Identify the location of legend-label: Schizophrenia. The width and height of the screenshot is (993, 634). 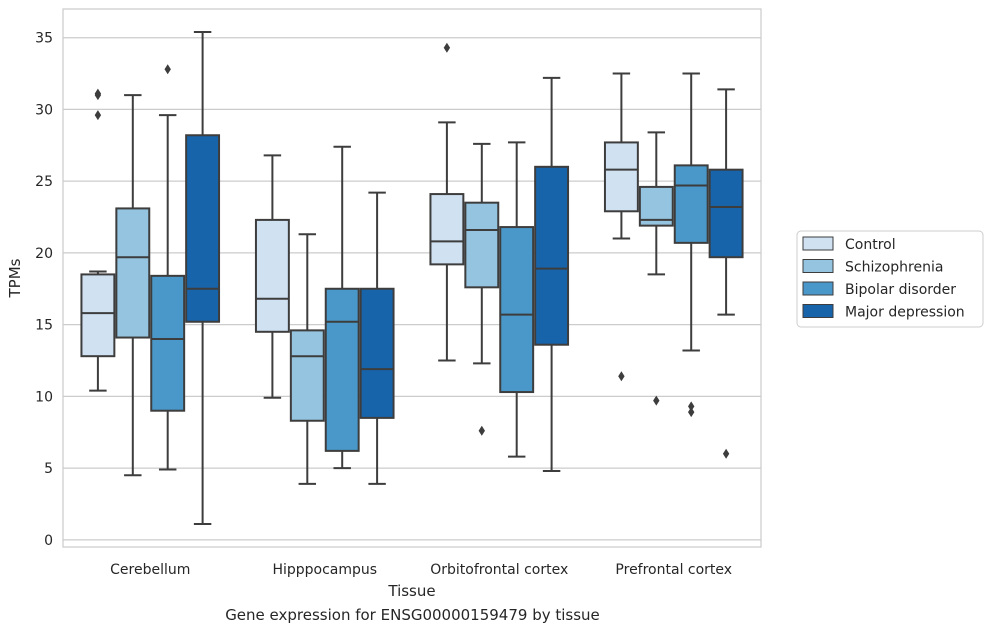
(894, 268).